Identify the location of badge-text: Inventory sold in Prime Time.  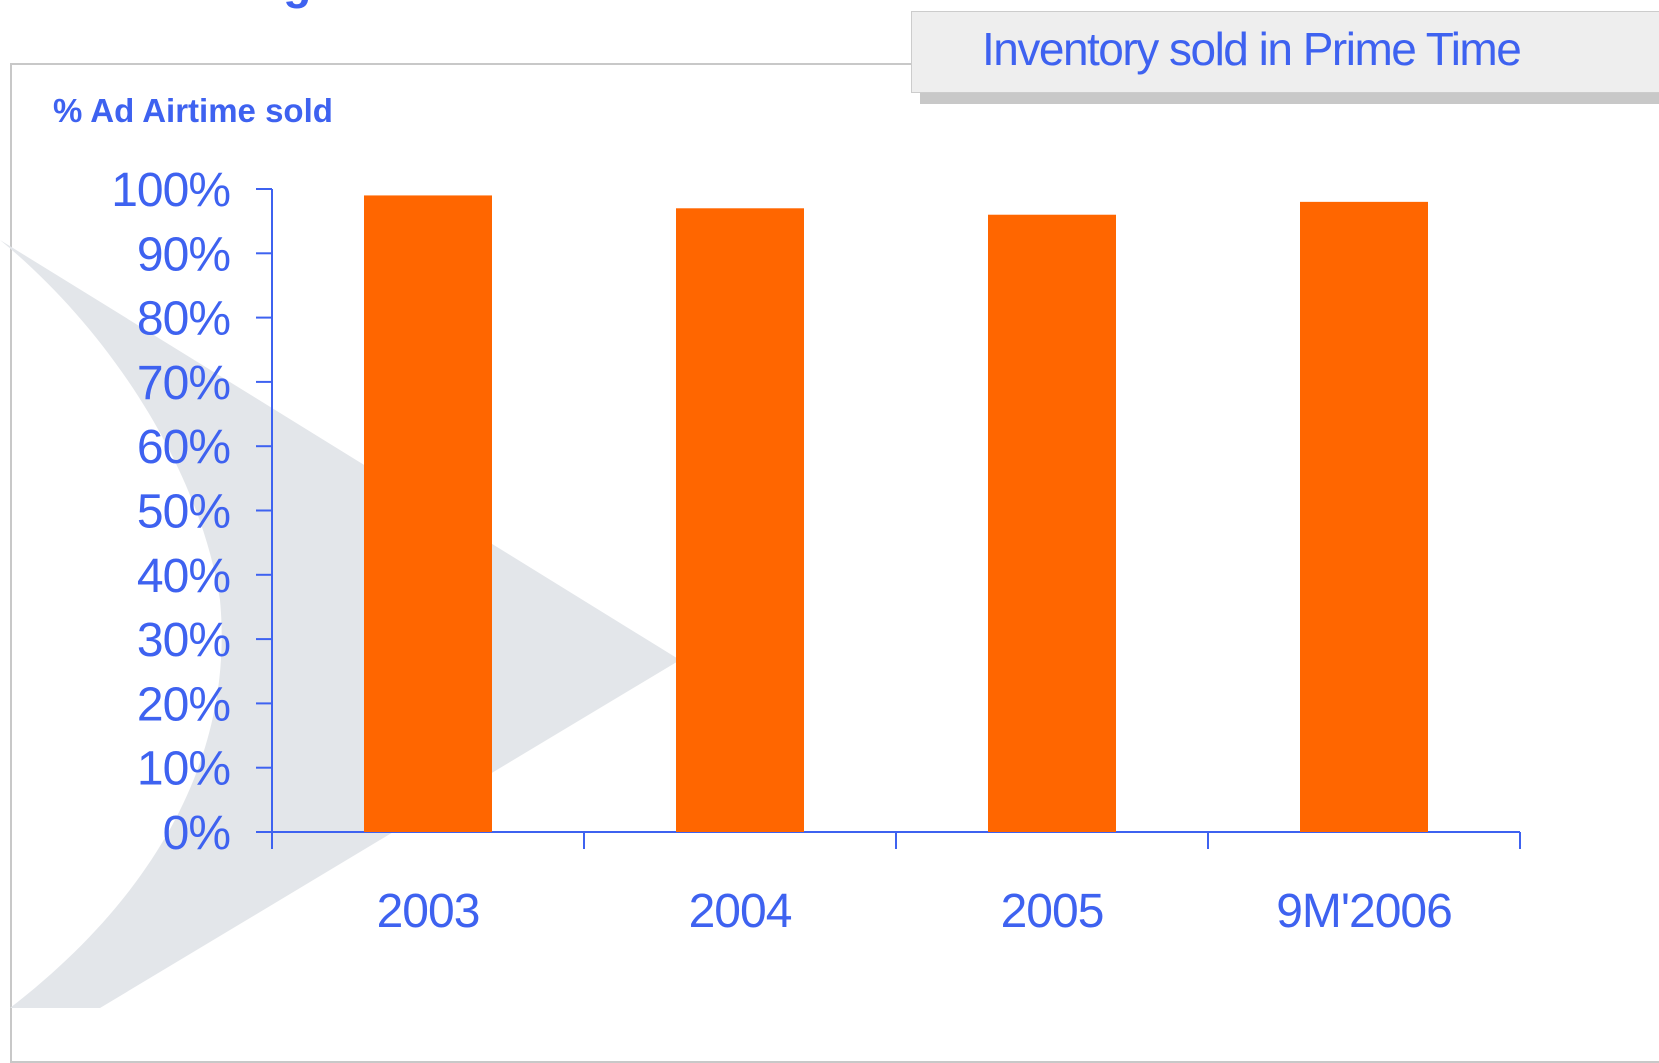
(1252, 49).